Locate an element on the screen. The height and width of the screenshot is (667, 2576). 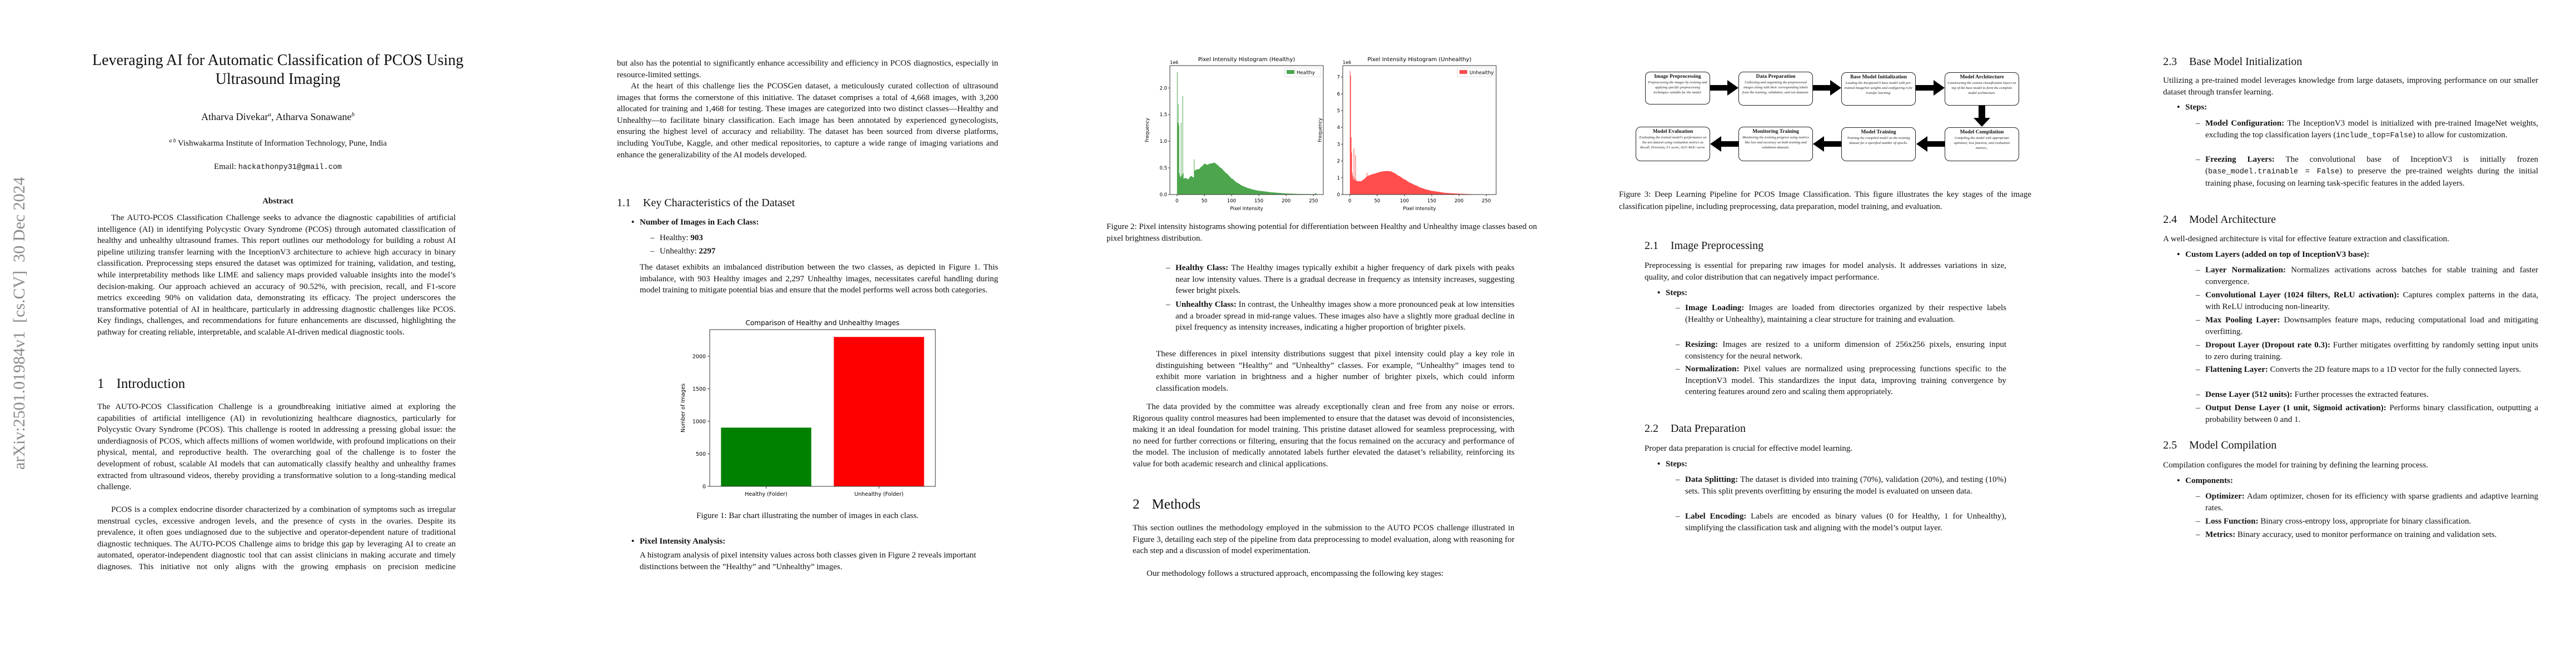
bullet-item: • Steps: is located at coordinates (1672, 464).